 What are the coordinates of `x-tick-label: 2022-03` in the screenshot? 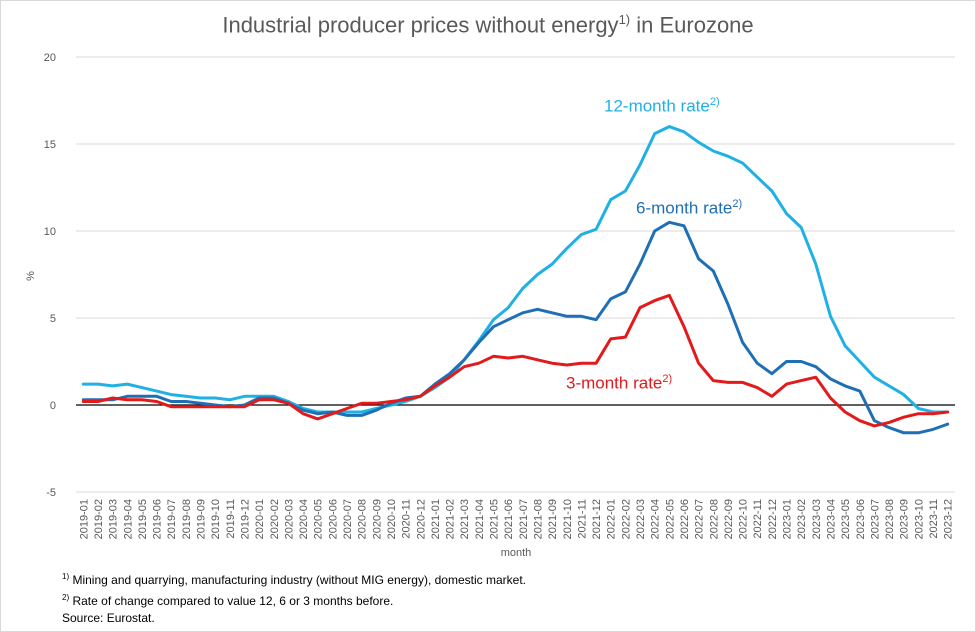 It's located at (641, 519).